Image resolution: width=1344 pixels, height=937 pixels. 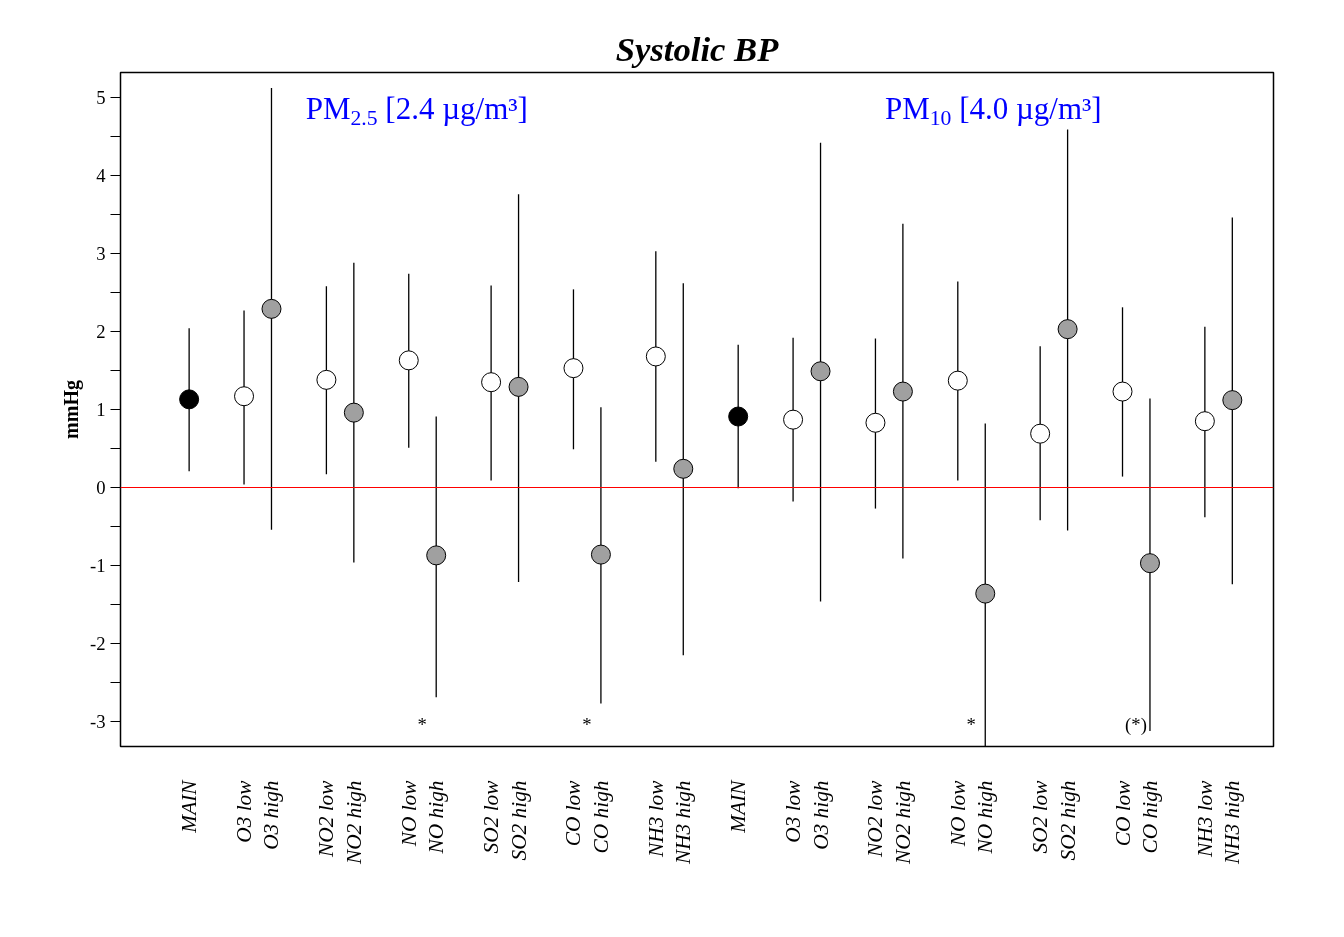 What do you see at coordinates (101, 175) in the screenshot?
I see `y-tick-label: 4` at bounding box center [101, 175].